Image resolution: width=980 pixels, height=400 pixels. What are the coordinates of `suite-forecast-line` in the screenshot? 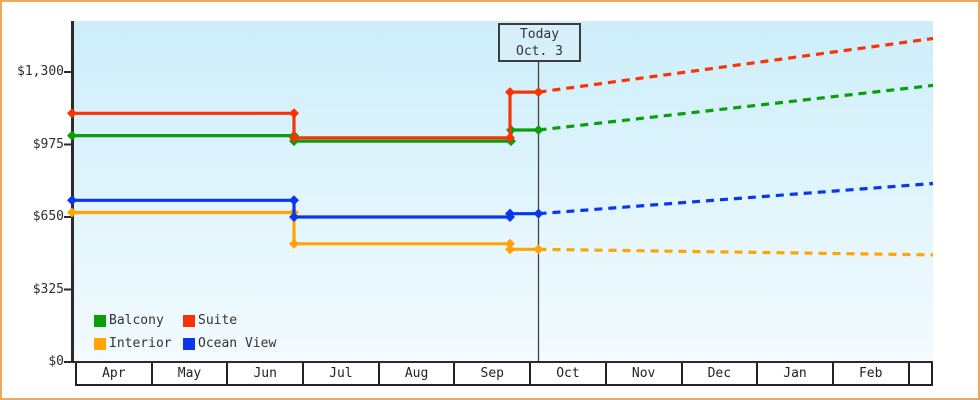 It's located at (736, 65).